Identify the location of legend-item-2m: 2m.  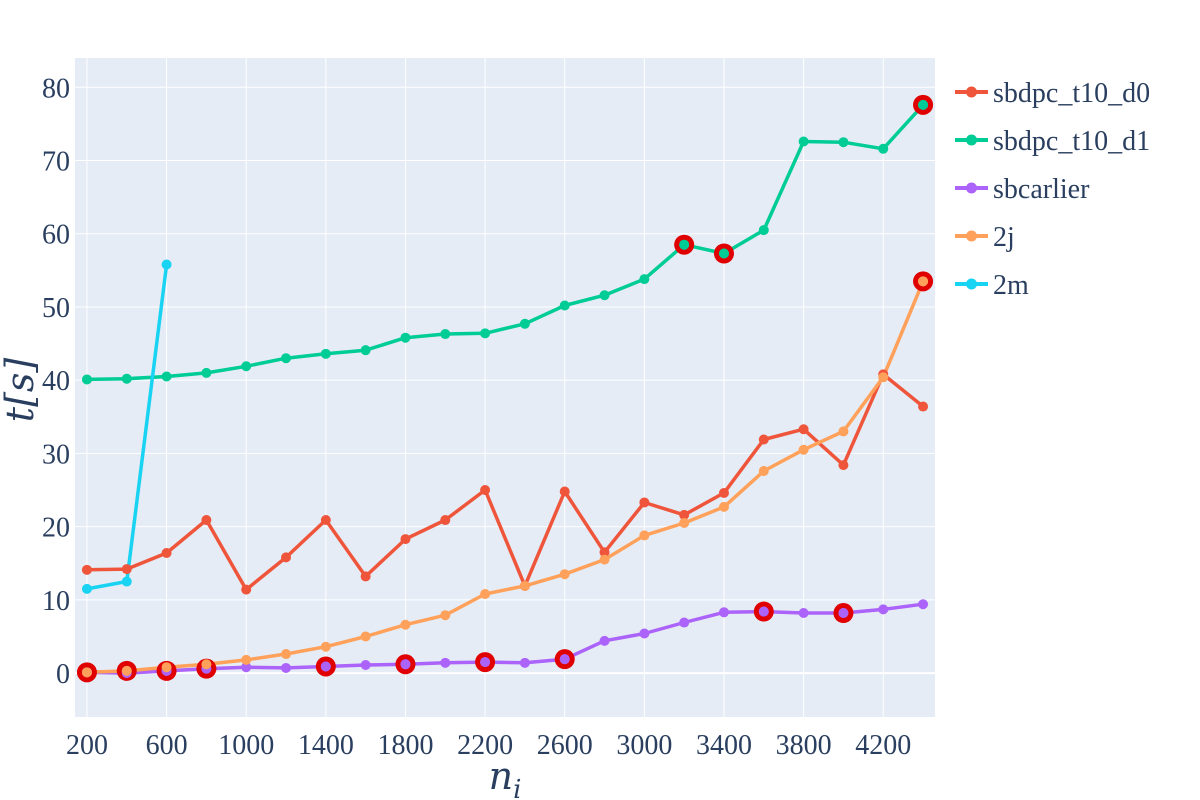
(992, 285).